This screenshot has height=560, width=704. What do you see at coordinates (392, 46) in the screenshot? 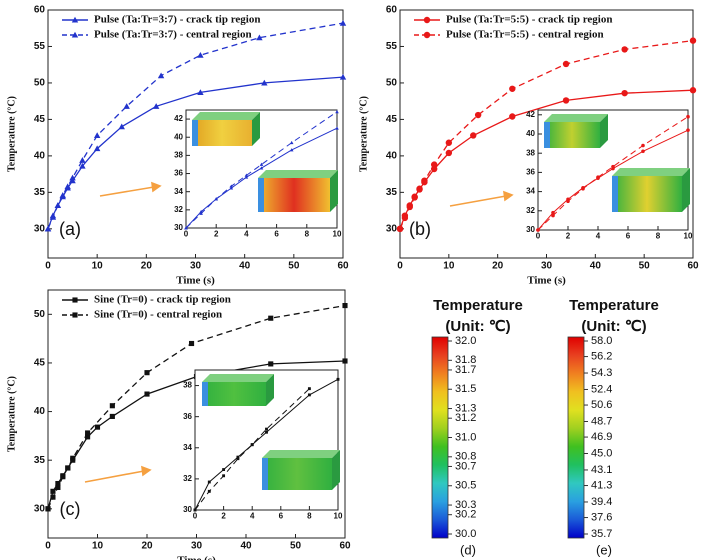
I see `y-tick-label: 55` at bounding box center [392, 46].